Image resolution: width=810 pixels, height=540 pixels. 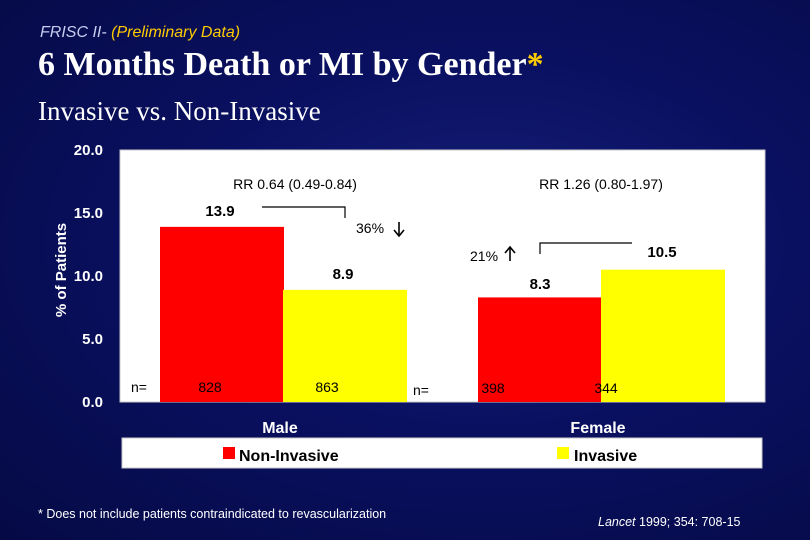 What do you see at coordinates (219, 211) in the screenshot?
I see `data-label-male-non-invasive: 13.9` at bounding box center [219, 211].